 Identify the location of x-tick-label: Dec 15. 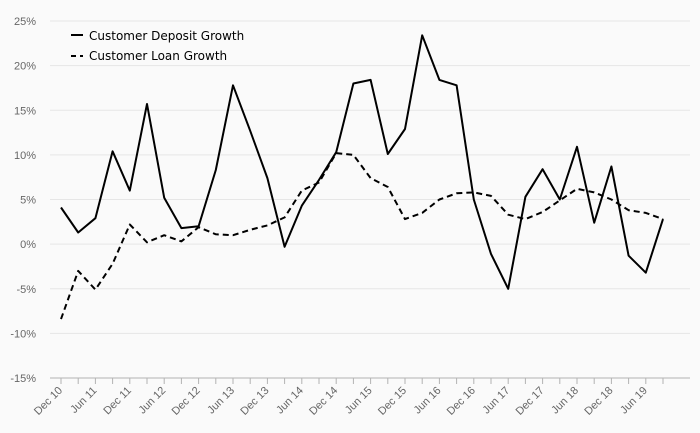
(392, 401).